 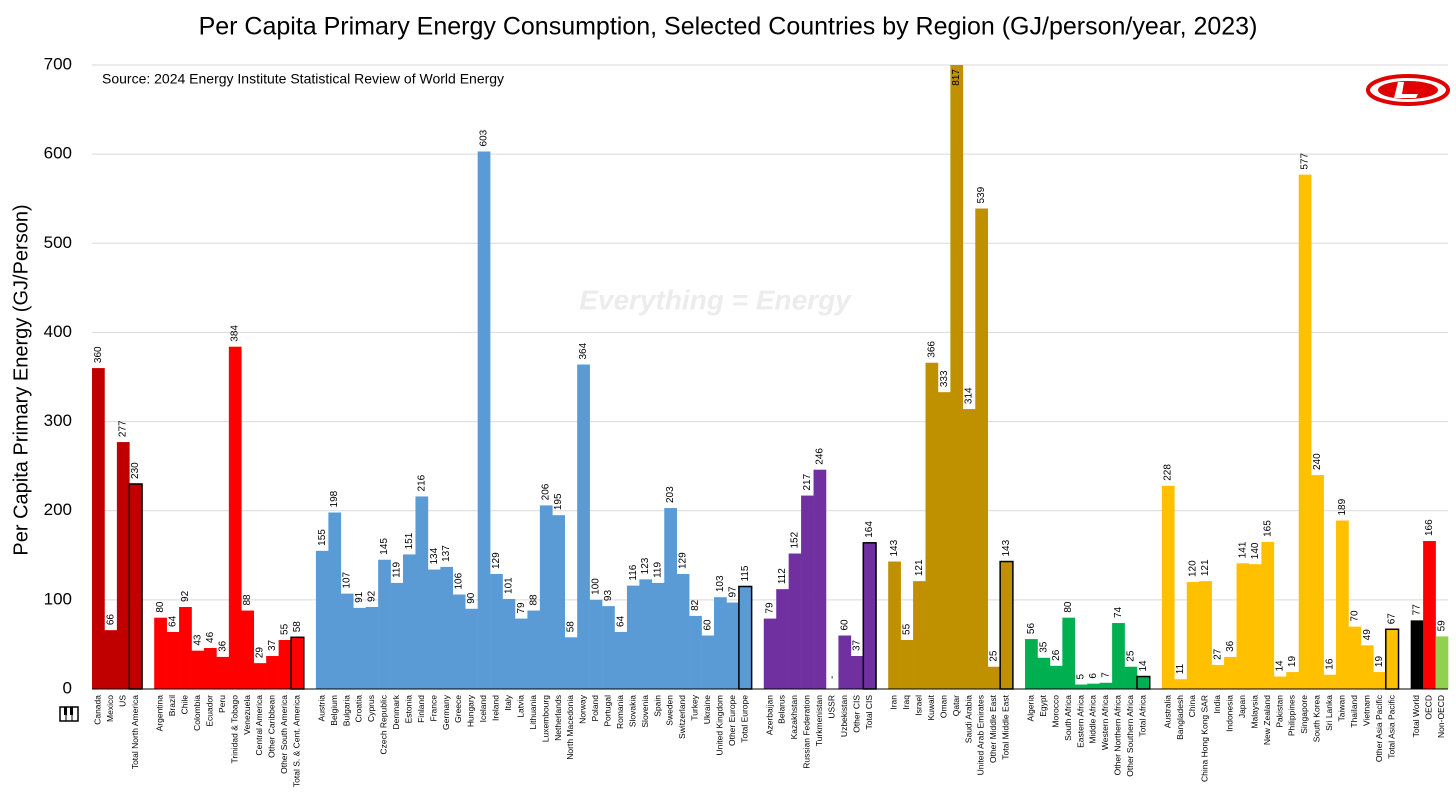 What do you see at coordinates (1354, 616) in the screenshot?
I see `value-label: 70` at bounding box center [1354, 616].